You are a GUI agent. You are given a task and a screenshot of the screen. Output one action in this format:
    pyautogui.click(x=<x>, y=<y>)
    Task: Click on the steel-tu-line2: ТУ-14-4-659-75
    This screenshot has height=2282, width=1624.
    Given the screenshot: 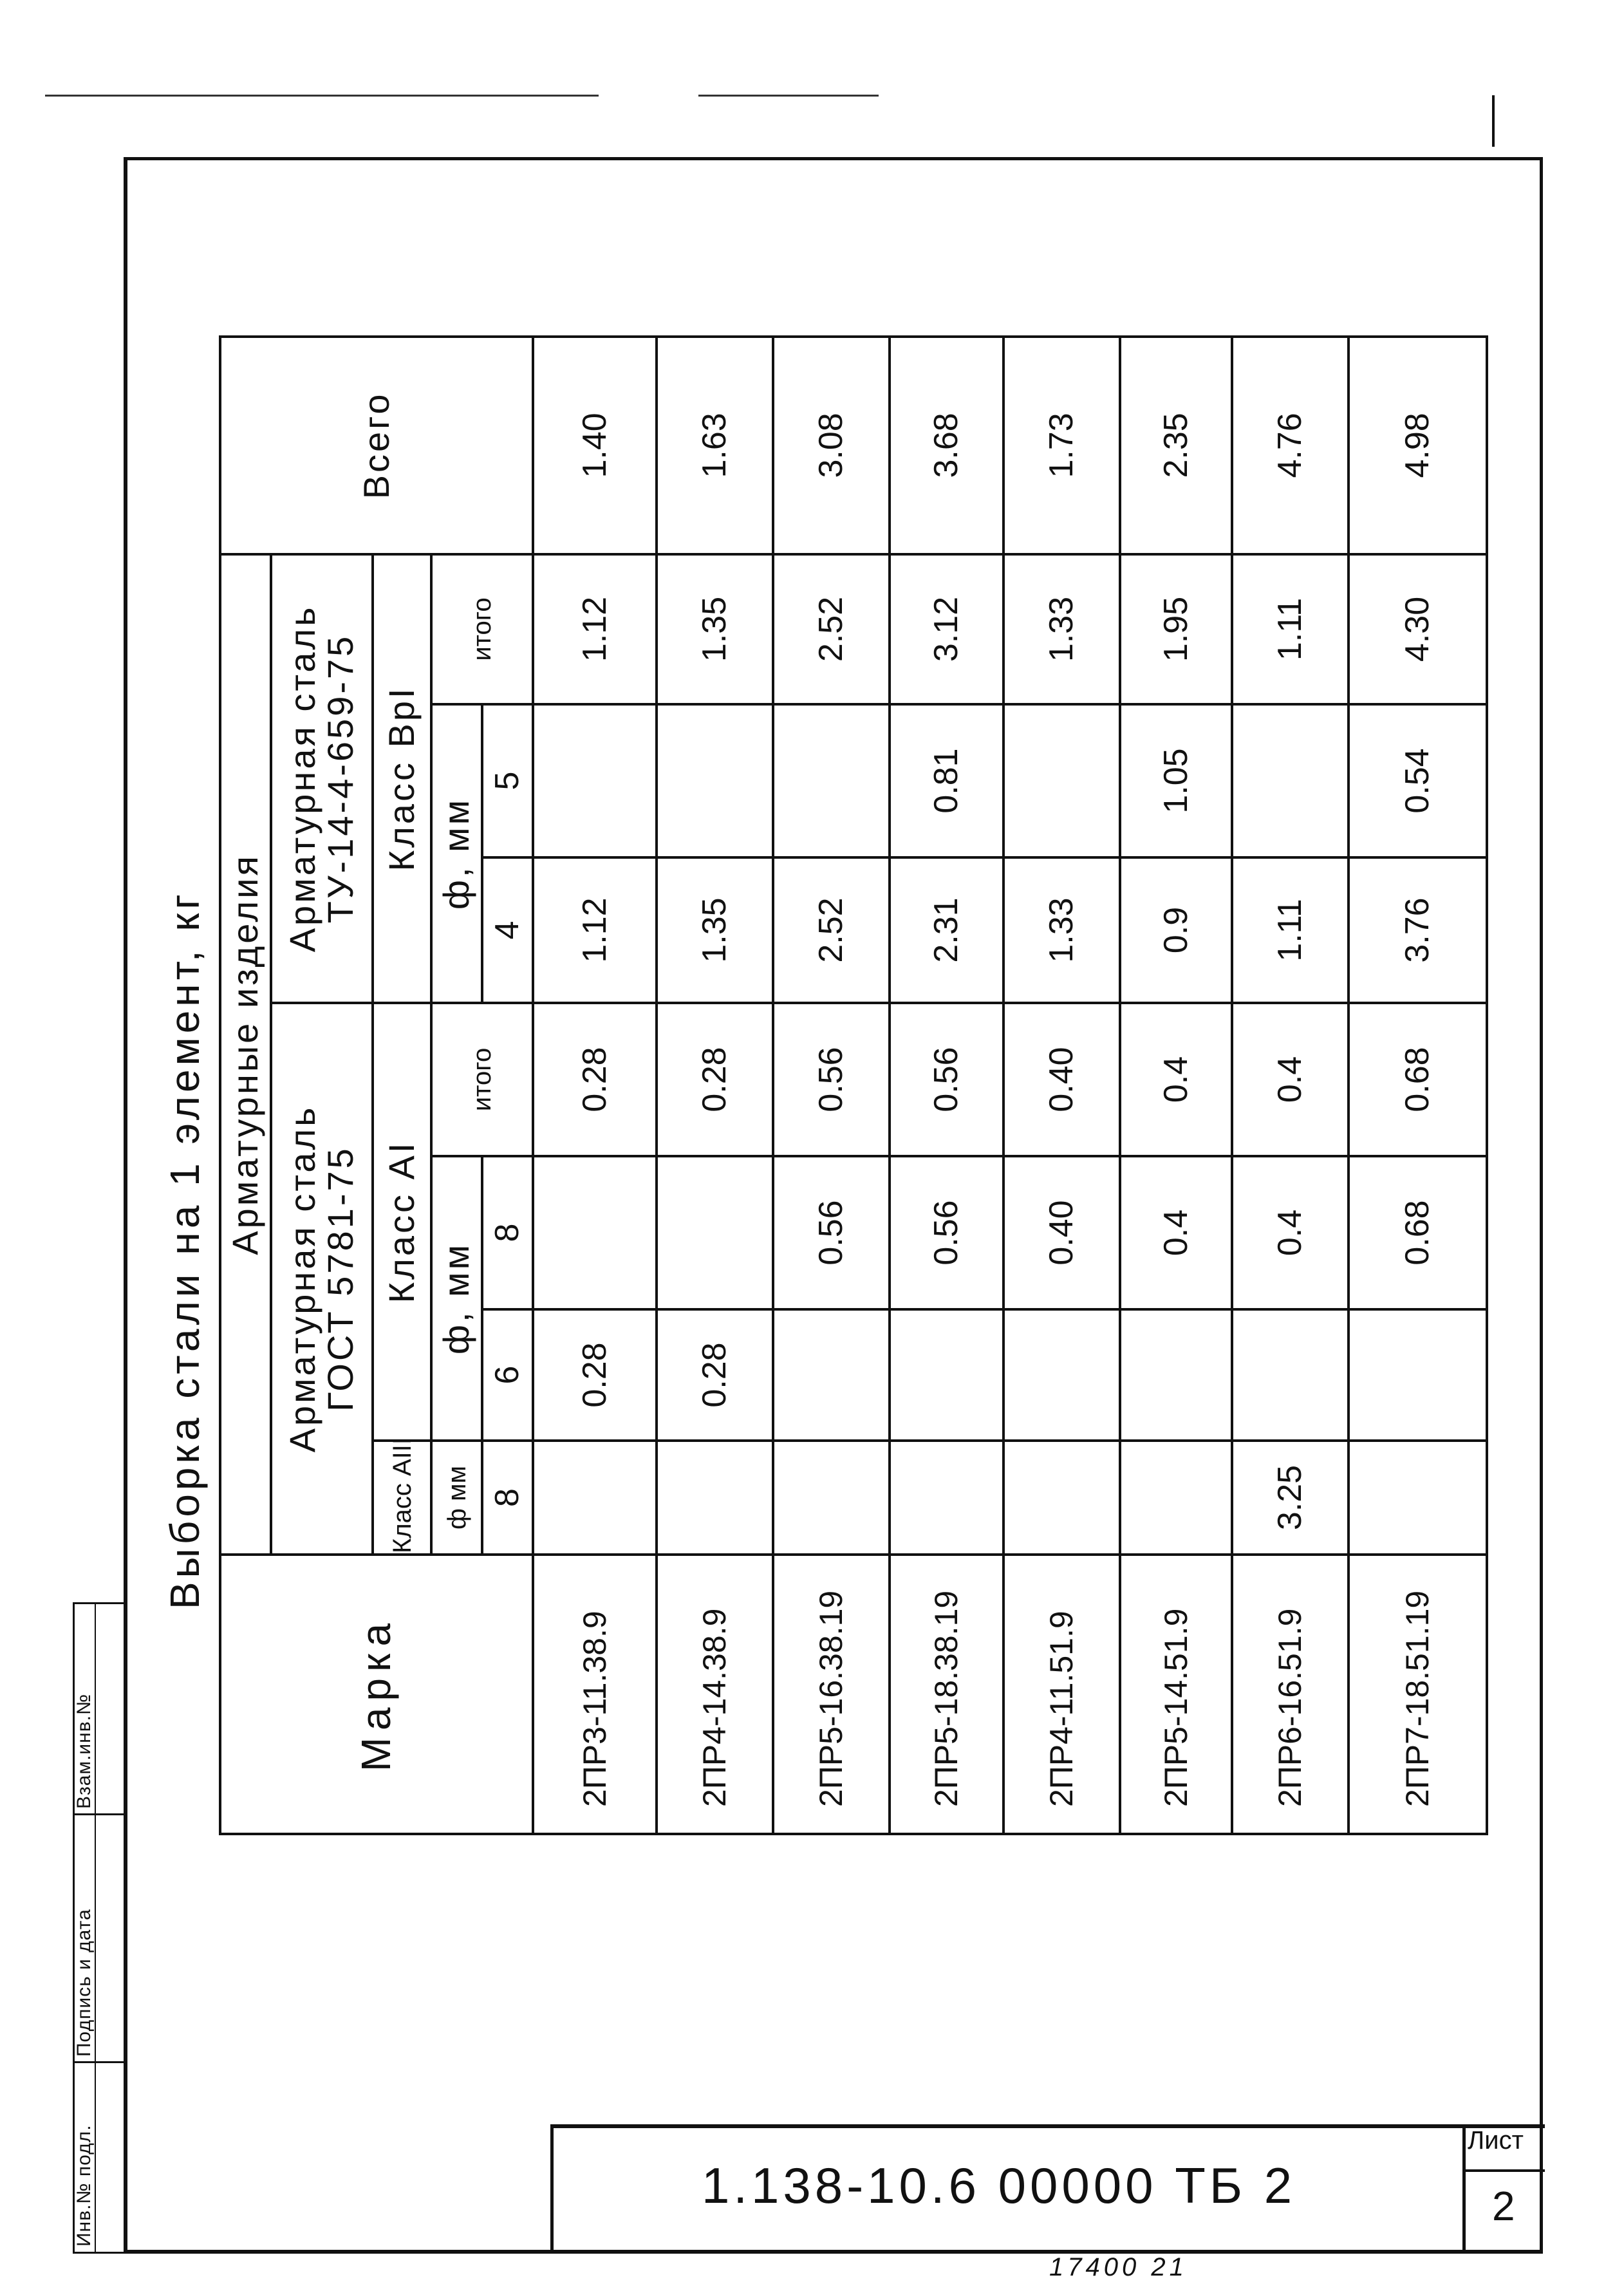 What is the action you would take?
    pyautogui.click(x=340, y=778)
    